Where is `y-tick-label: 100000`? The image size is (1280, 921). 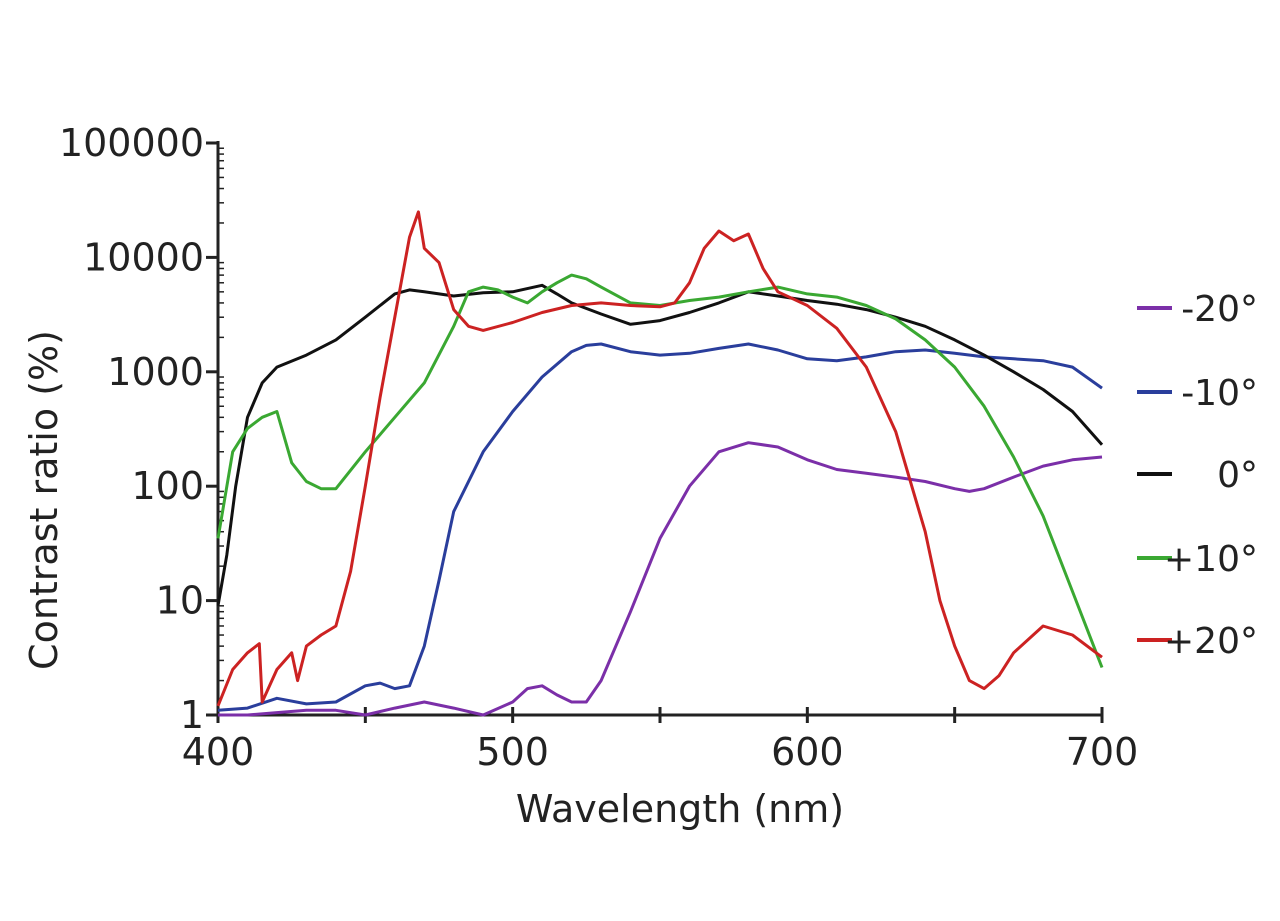
y-tick-label: 100000 is located at coordinates (131, 143).